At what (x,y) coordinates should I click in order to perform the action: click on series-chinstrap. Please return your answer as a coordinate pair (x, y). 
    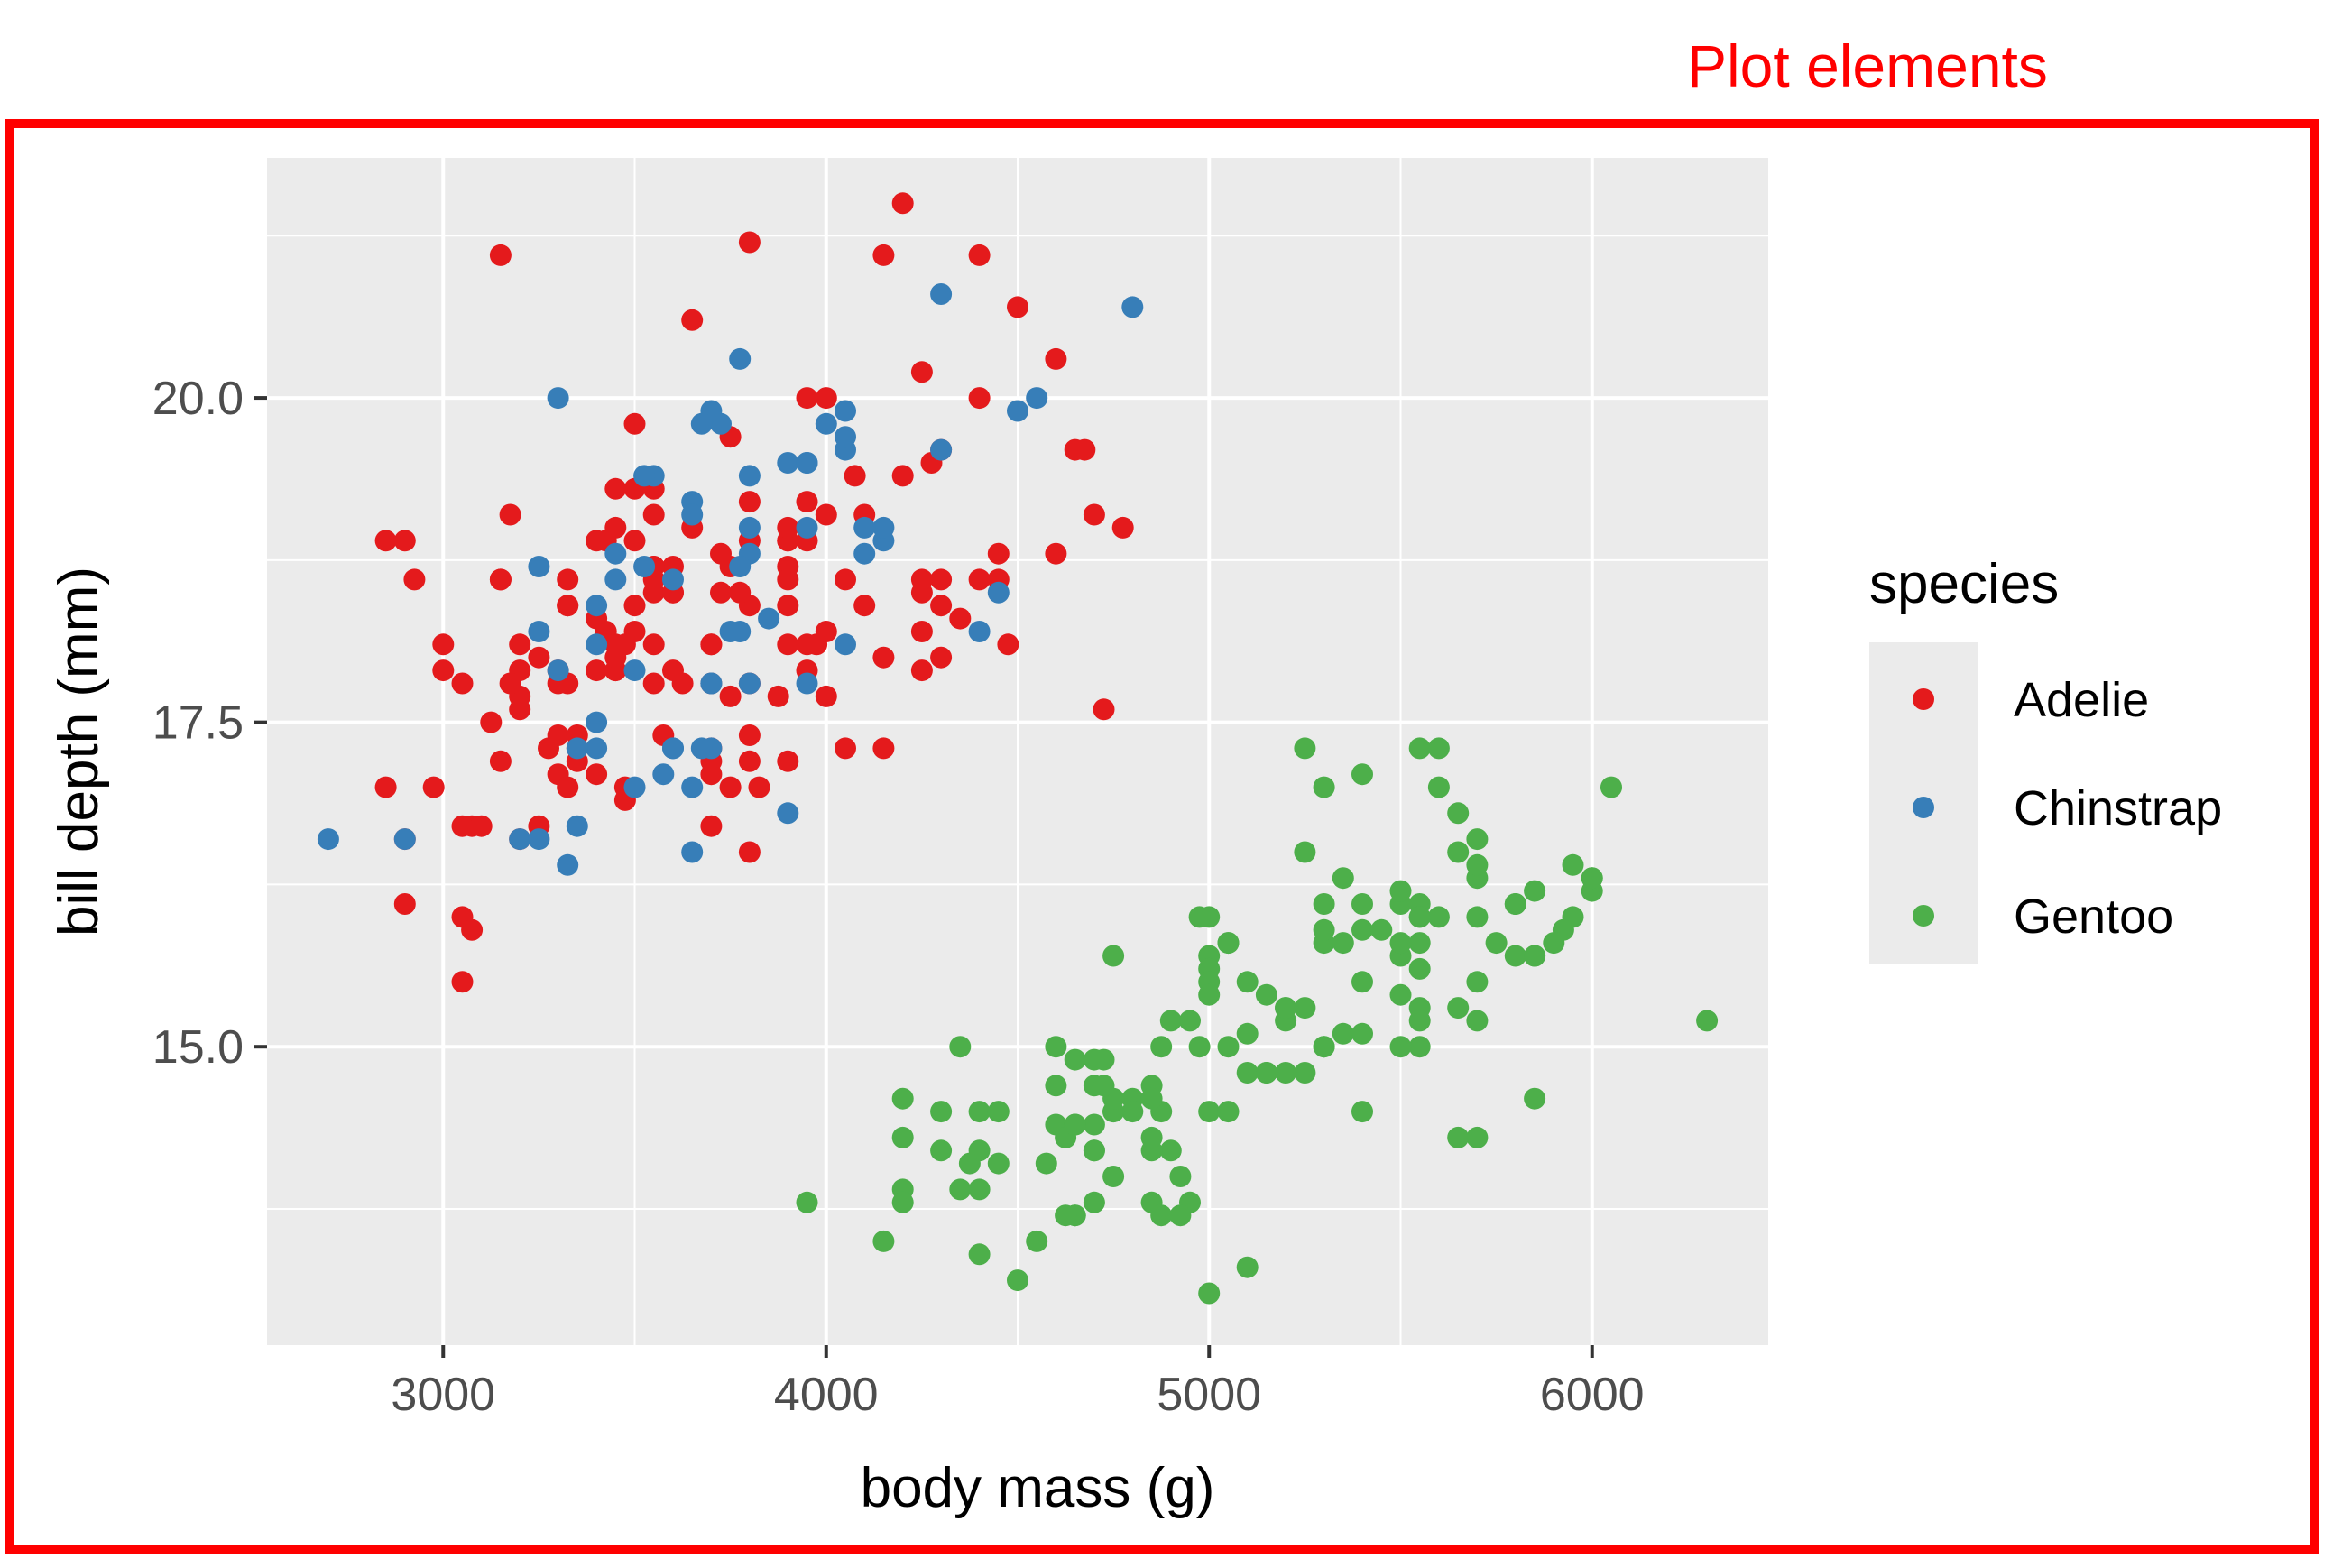
    Looking at the image, I should click on (730, 579).